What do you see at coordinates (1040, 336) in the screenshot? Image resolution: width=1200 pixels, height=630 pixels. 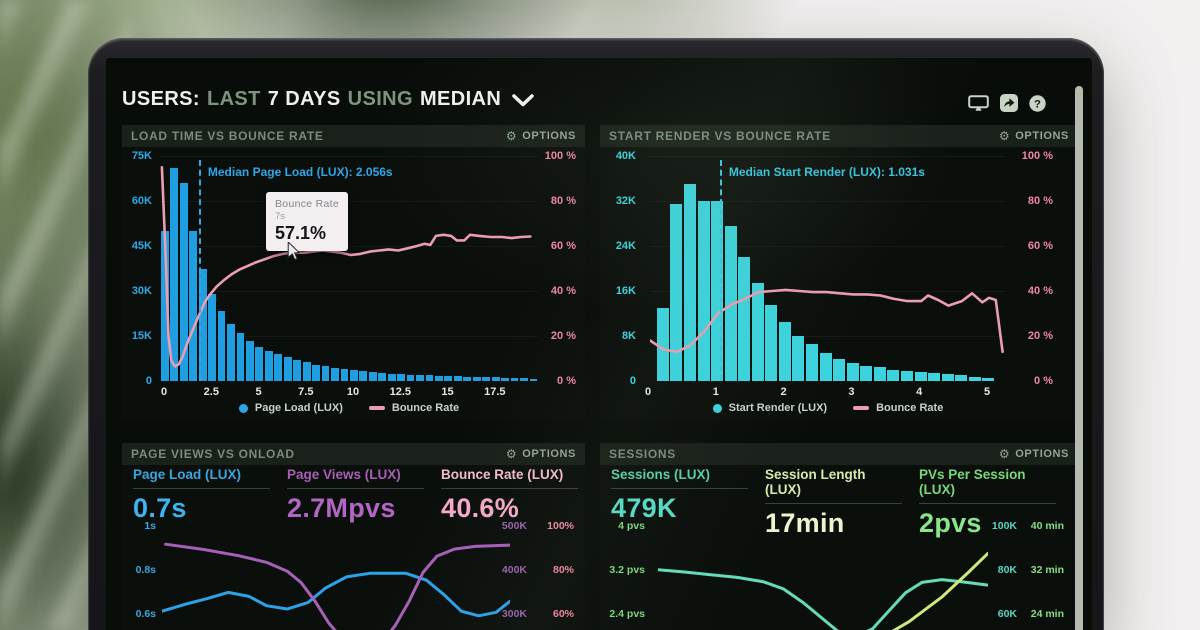 I see `y-axis-tick: 20 %` at bounding box center [1040, 336].